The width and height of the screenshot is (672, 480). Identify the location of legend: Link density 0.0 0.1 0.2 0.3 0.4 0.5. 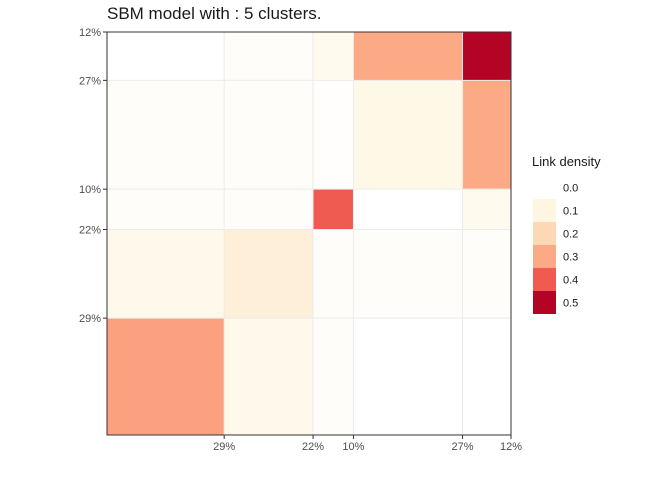
(566, 234).